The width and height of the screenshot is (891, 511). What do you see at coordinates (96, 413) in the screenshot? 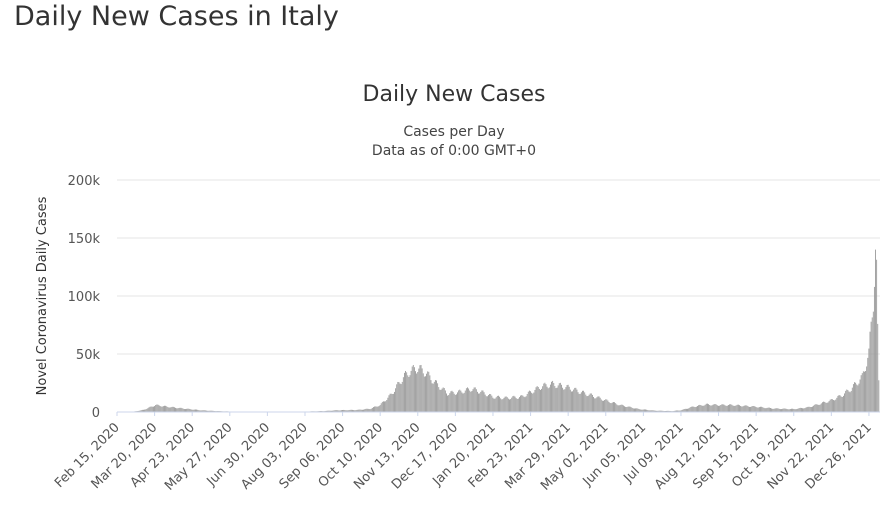
I see `y-tick-label: 0` at bounding box center [96, 413].